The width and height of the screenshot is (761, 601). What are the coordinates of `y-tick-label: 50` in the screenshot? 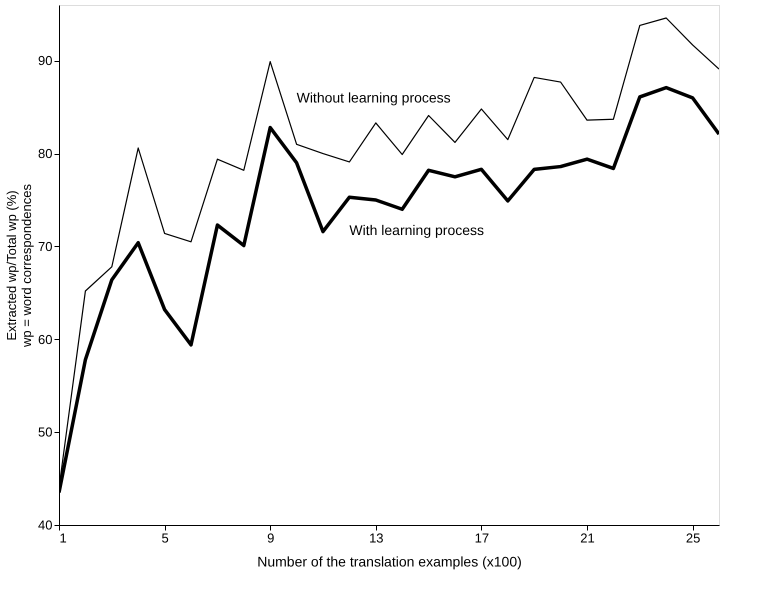 It's located at (45, 432).